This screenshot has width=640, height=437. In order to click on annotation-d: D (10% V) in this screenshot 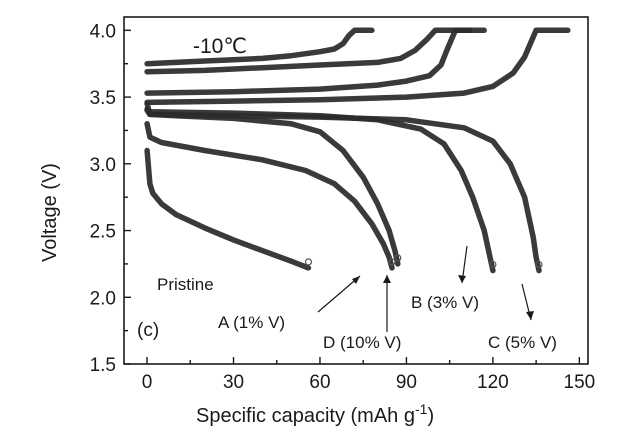, I will do `click(362, 342)`.